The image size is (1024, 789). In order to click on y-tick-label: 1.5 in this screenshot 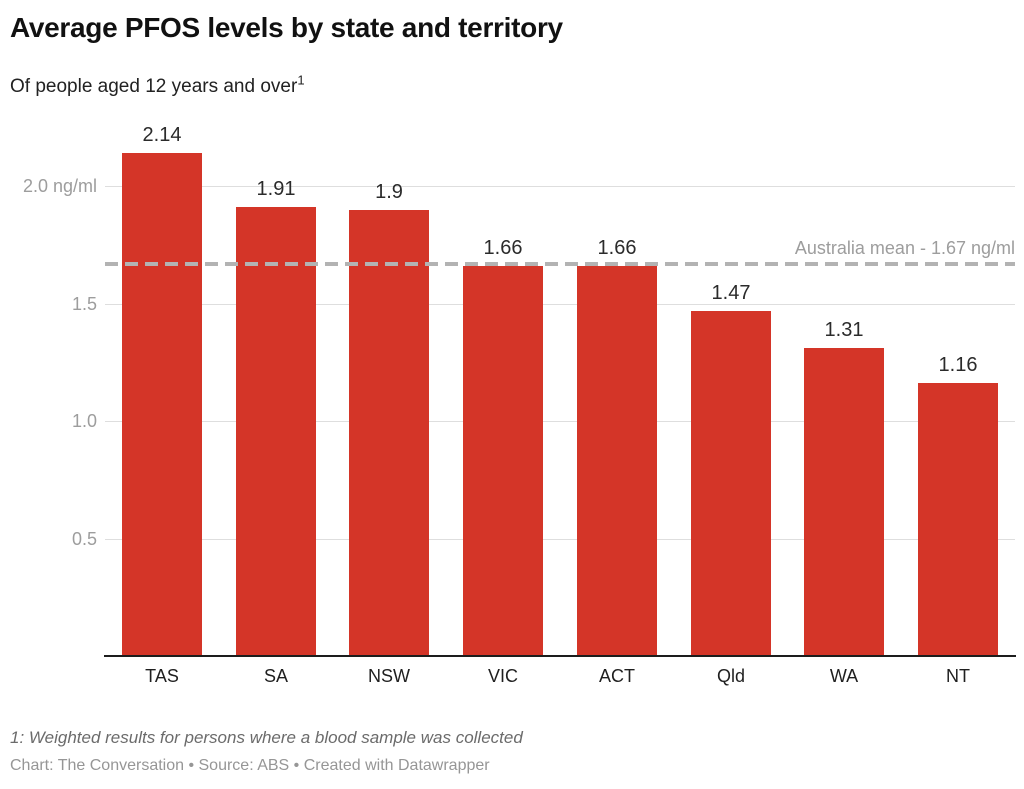, I will do `click(84, 304)`.